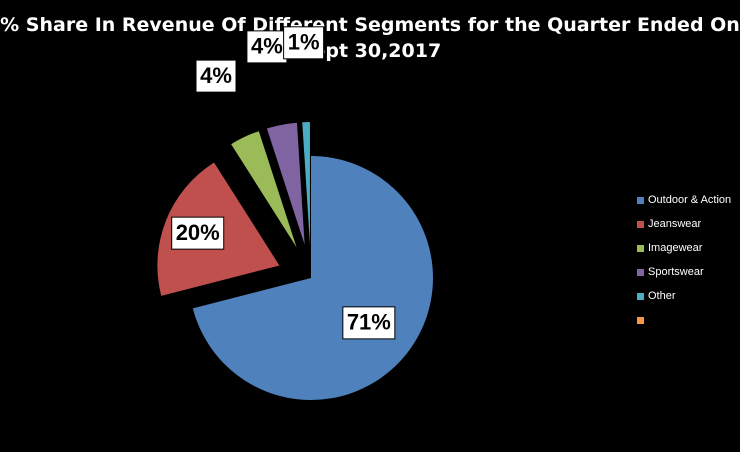 The width and height of the screenshot is (740, 452). I want to click on legend-item: Other, so click(684, 296).